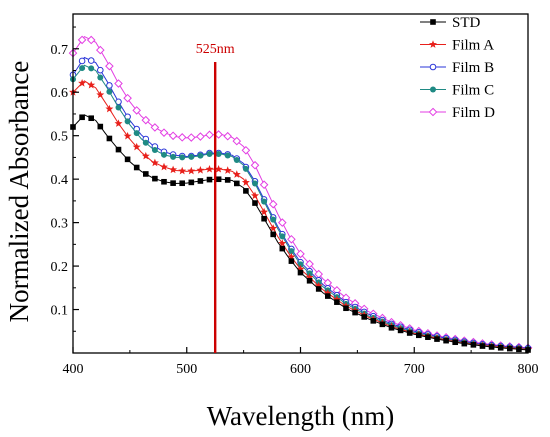 This screenshot has height=437, width=550. I want to click on y-tick-label: 0.6, so click(60, 93).